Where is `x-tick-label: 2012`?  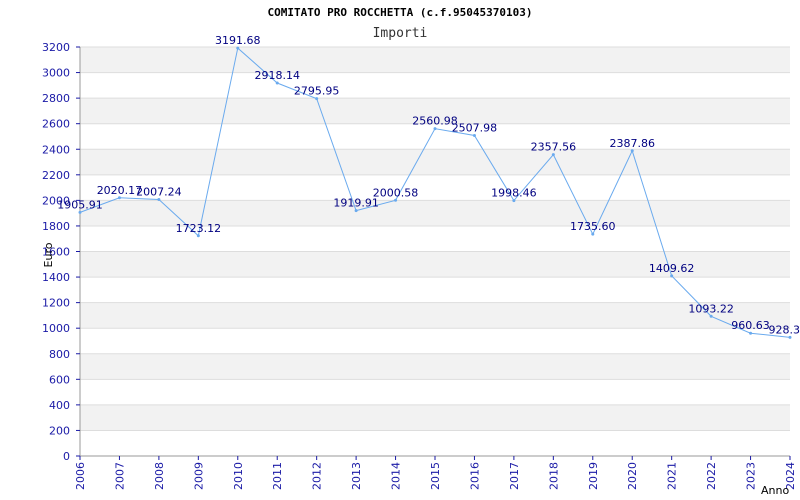 x-tick-label: 2012 is located at coordinates (317, 476).